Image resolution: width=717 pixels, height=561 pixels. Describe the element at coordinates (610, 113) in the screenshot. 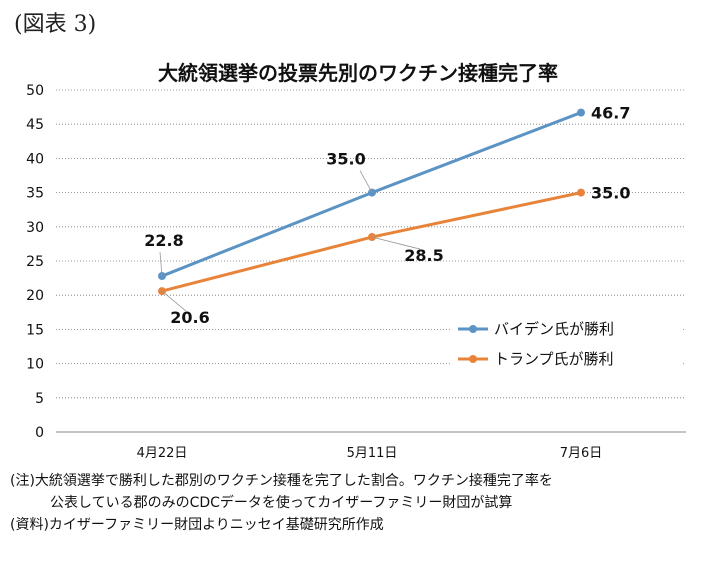

I see `data-label: 46.7` at that location.